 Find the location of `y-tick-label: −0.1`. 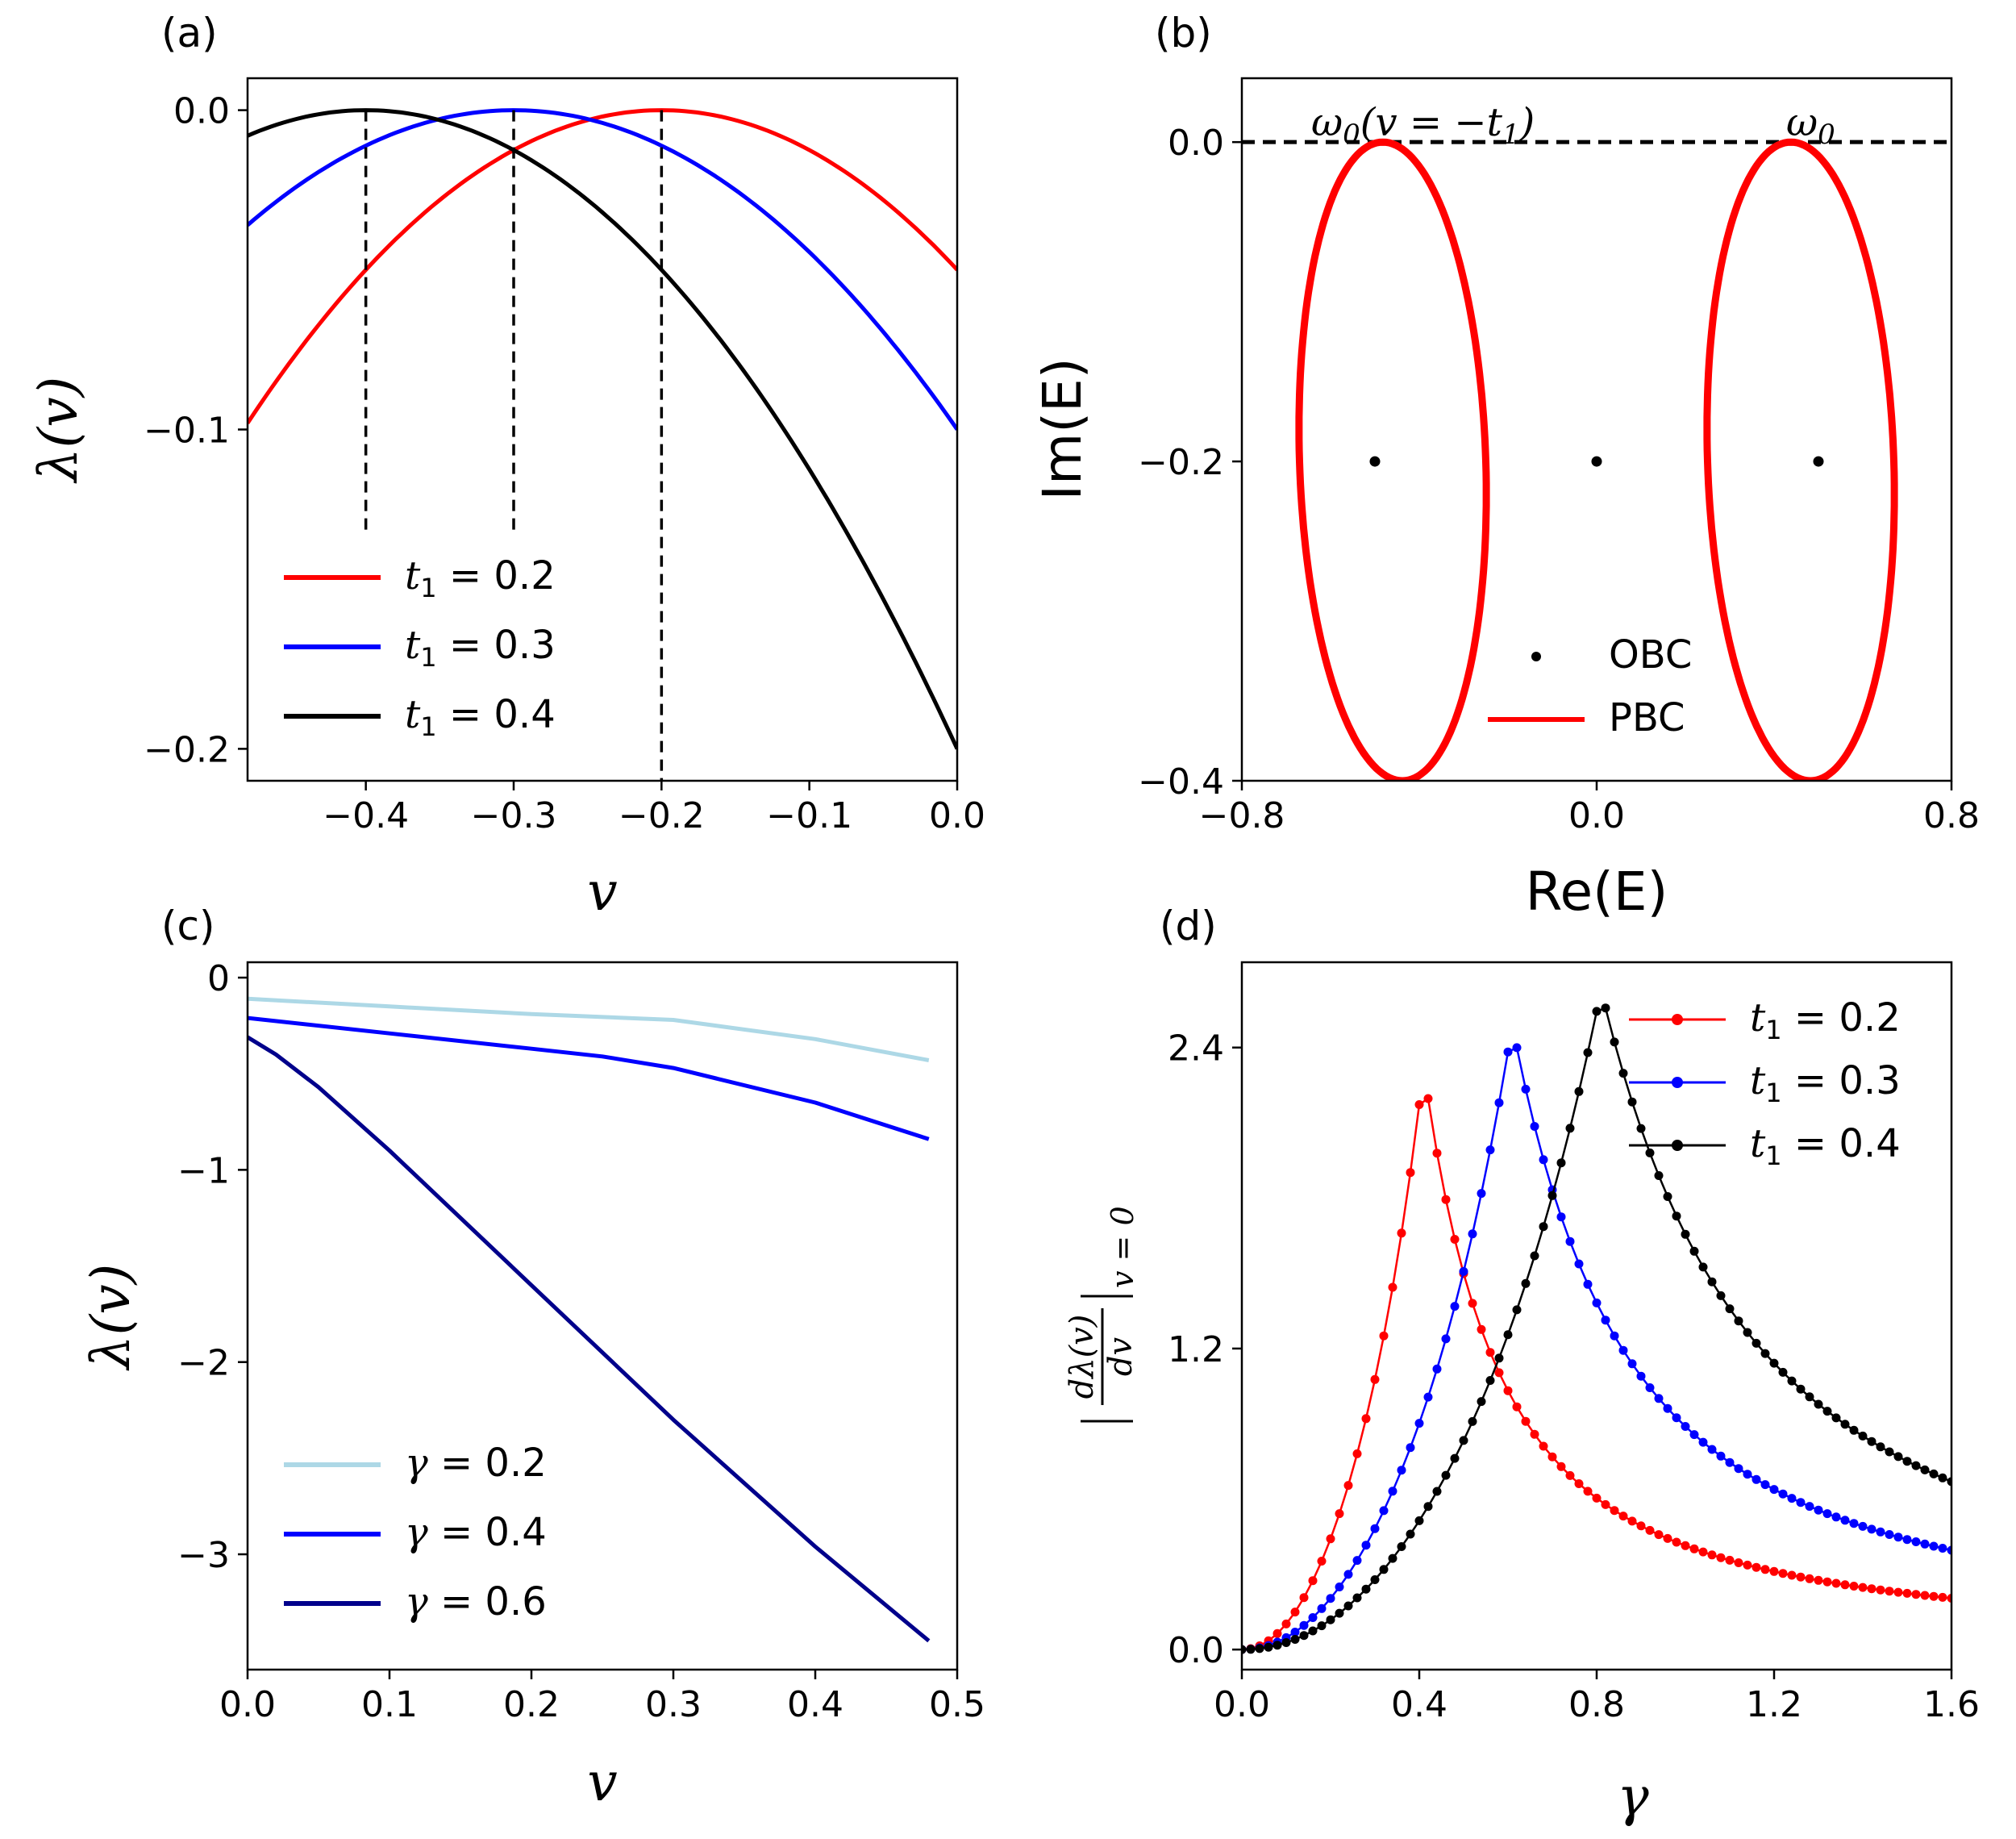

y-tick-label: −0.1 is located at coordinates (187, 431).